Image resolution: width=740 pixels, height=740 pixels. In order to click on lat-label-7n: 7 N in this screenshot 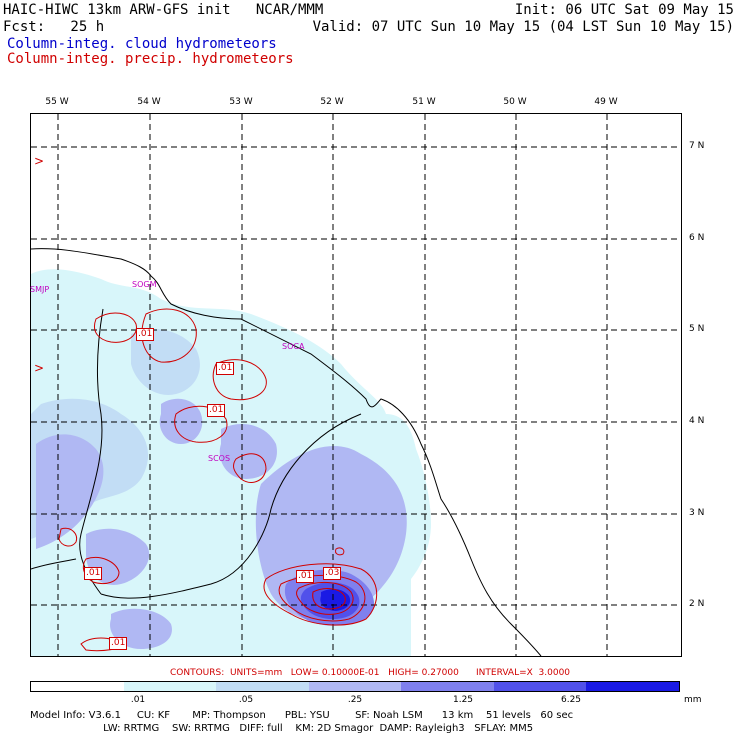, I will do `click(697, 146)`.